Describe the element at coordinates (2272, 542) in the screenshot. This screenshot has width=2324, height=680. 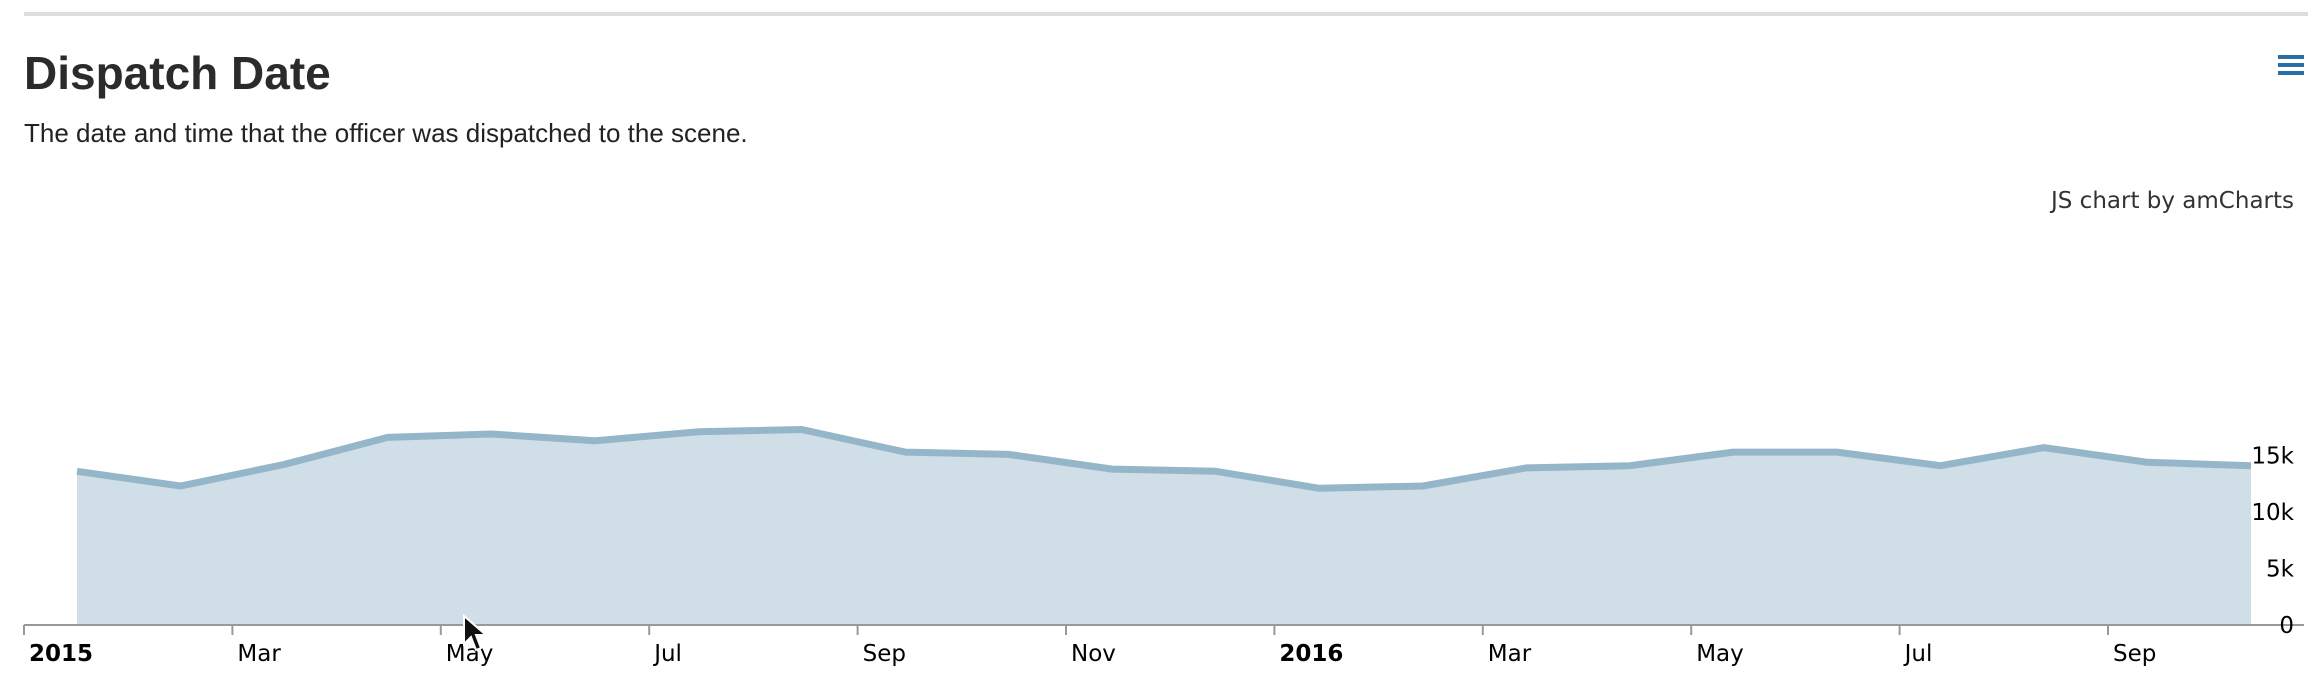
I see `y-axis: 0 5k 10k 15k` at that location.